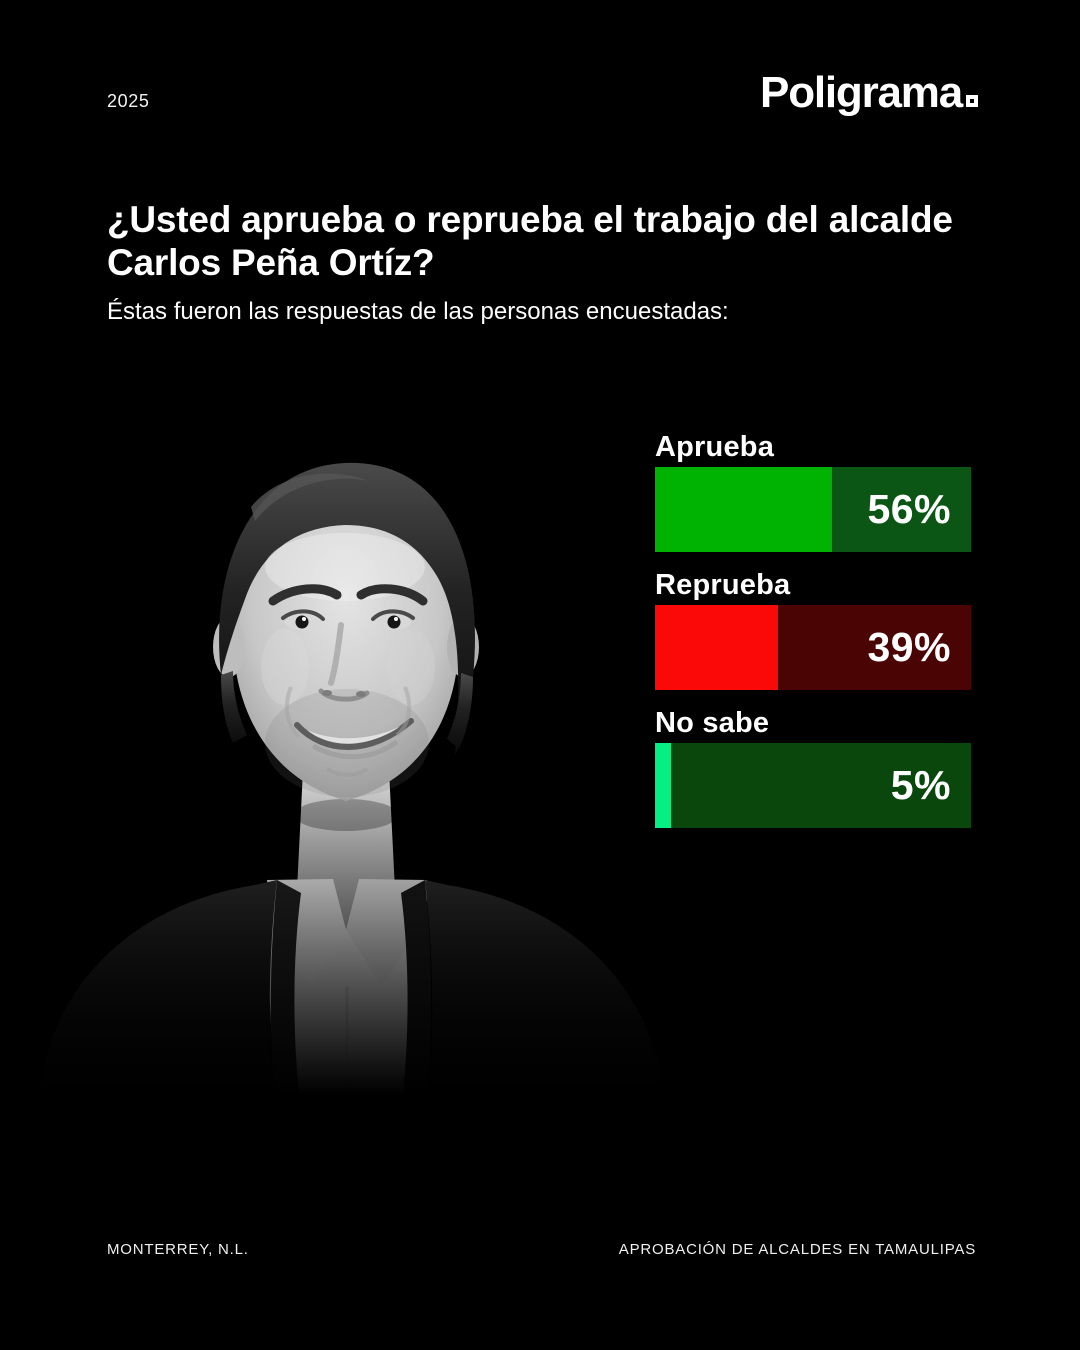  I want to click on footer-location: MONTERREY, N.L., so click(178, 1249).